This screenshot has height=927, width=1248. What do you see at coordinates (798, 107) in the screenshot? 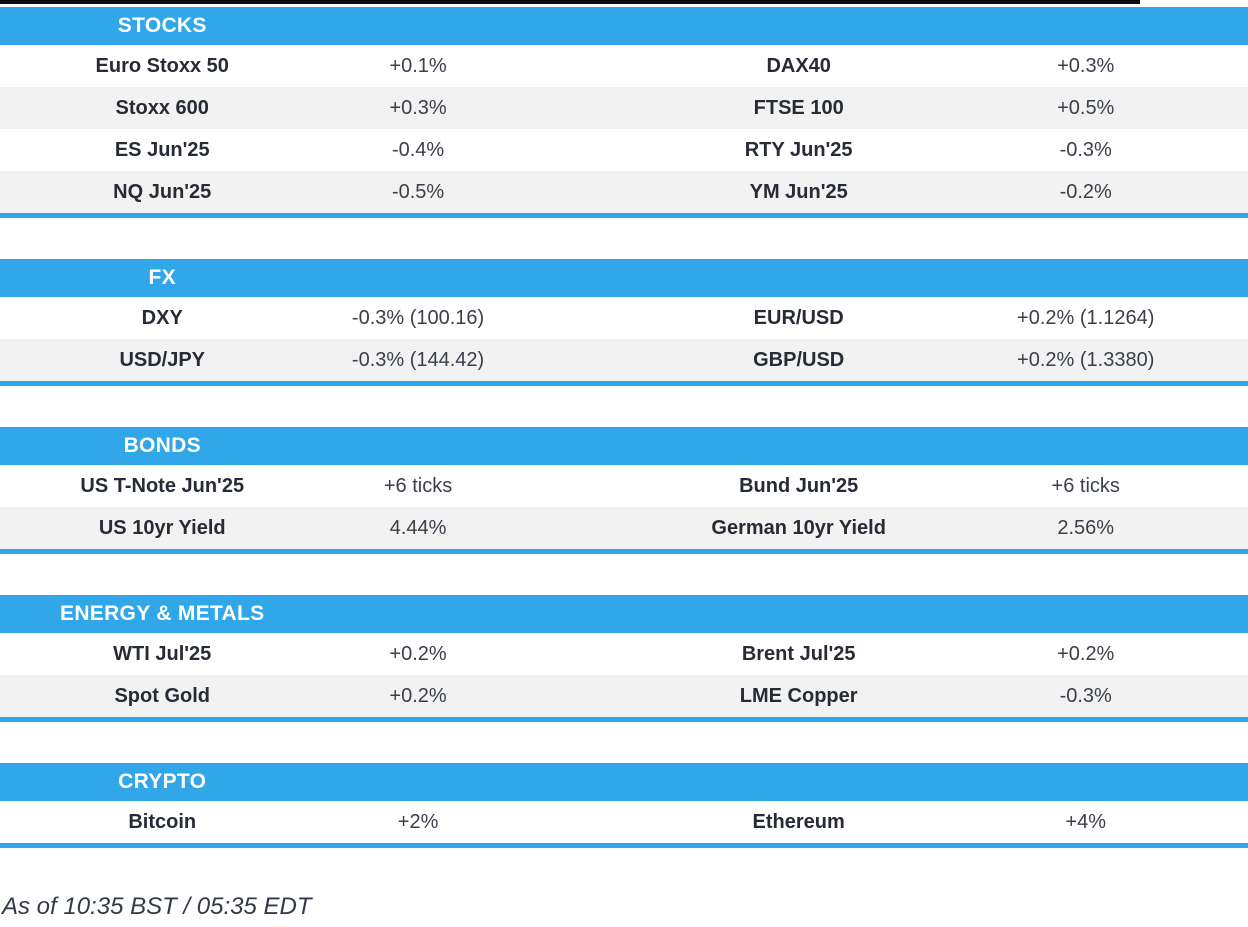
I see `instrument-label: FTSE 100` at bounding box center [798, 107].